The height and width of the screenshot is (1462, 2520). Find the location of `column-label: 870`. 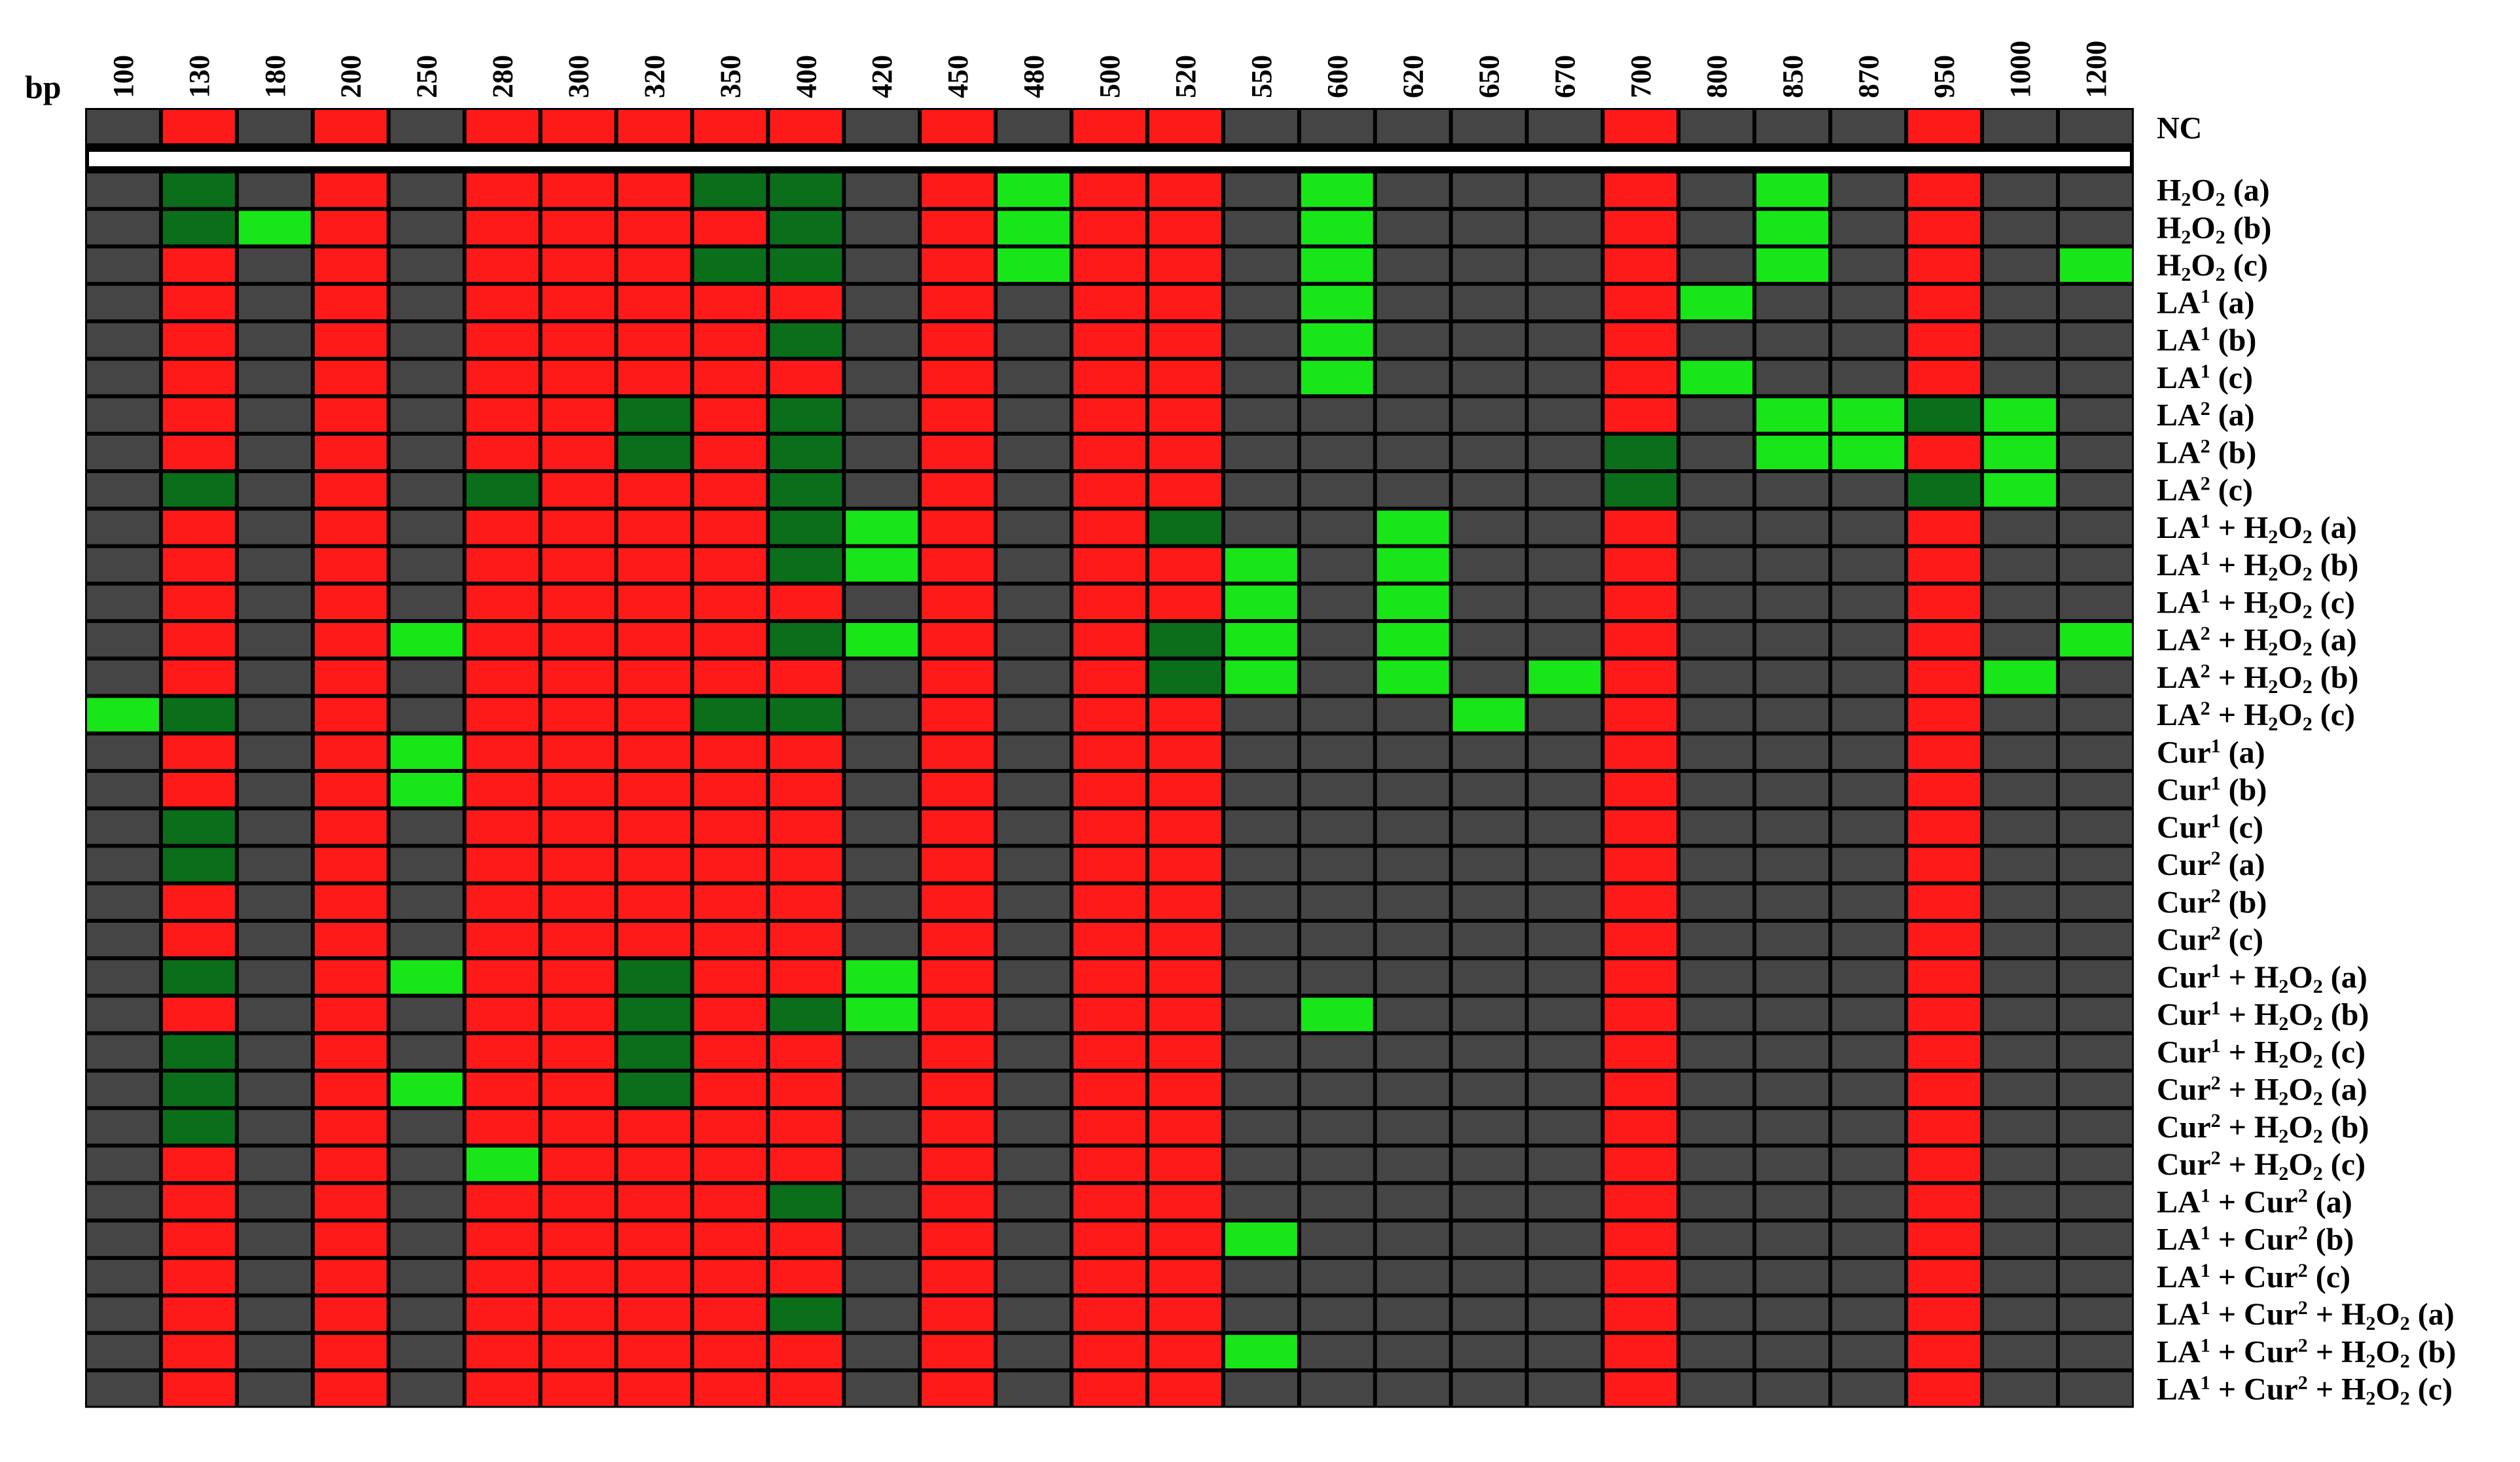

column-label: 870 is located at coordinates (1868, 76).